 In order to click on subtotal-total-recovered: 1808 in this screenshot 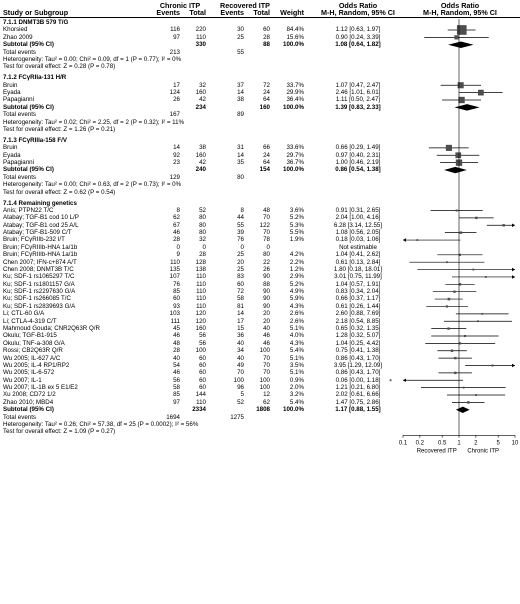, I will do `click(263, 410)`.